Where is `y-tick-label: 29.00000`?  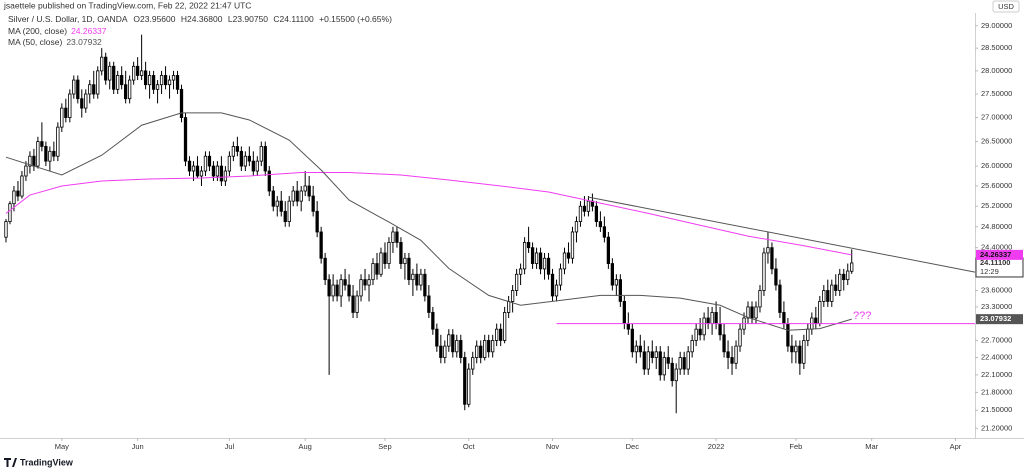
y-tick-label: 29.00000 is located at coordinates (996, 25).